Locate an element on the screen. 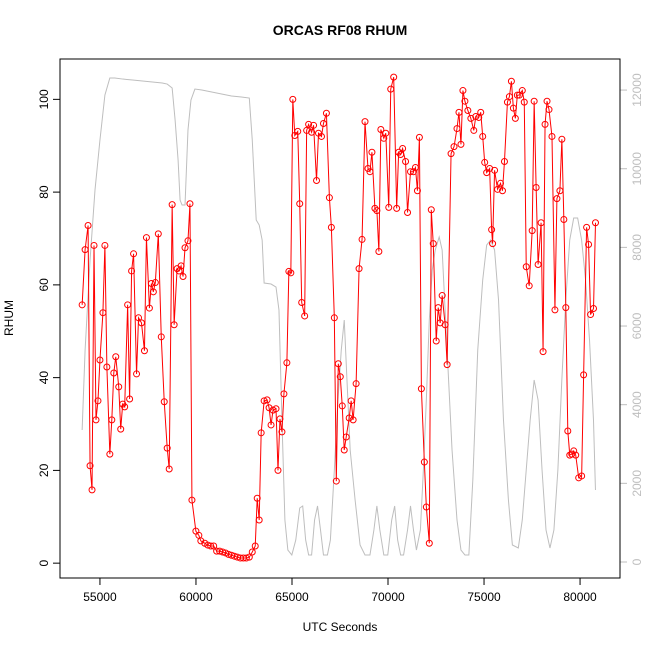  y2-tick-label: 12000 is located at coordinates (637, 90).